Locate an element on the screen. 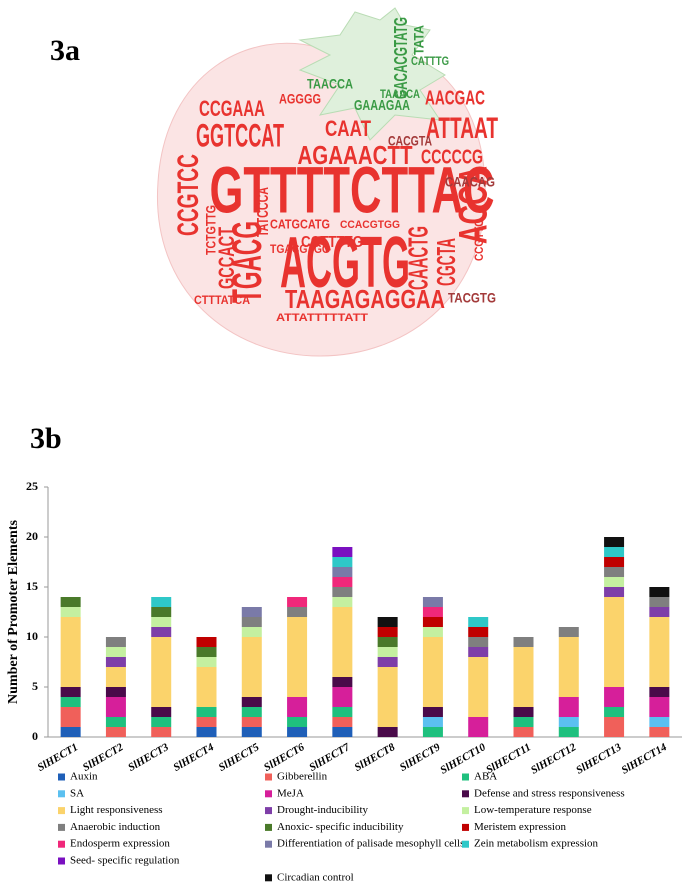  legend-label: Low-temperature response is located at coordinates (533, 810).